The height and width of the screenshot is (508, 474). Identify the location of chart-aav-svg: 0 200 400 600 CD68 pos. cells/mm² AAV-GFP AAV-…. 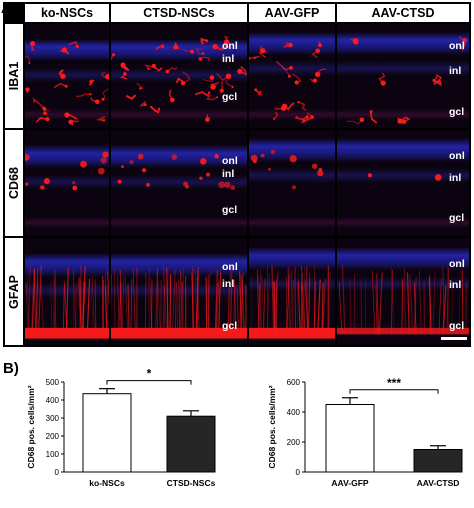
(365, 432).